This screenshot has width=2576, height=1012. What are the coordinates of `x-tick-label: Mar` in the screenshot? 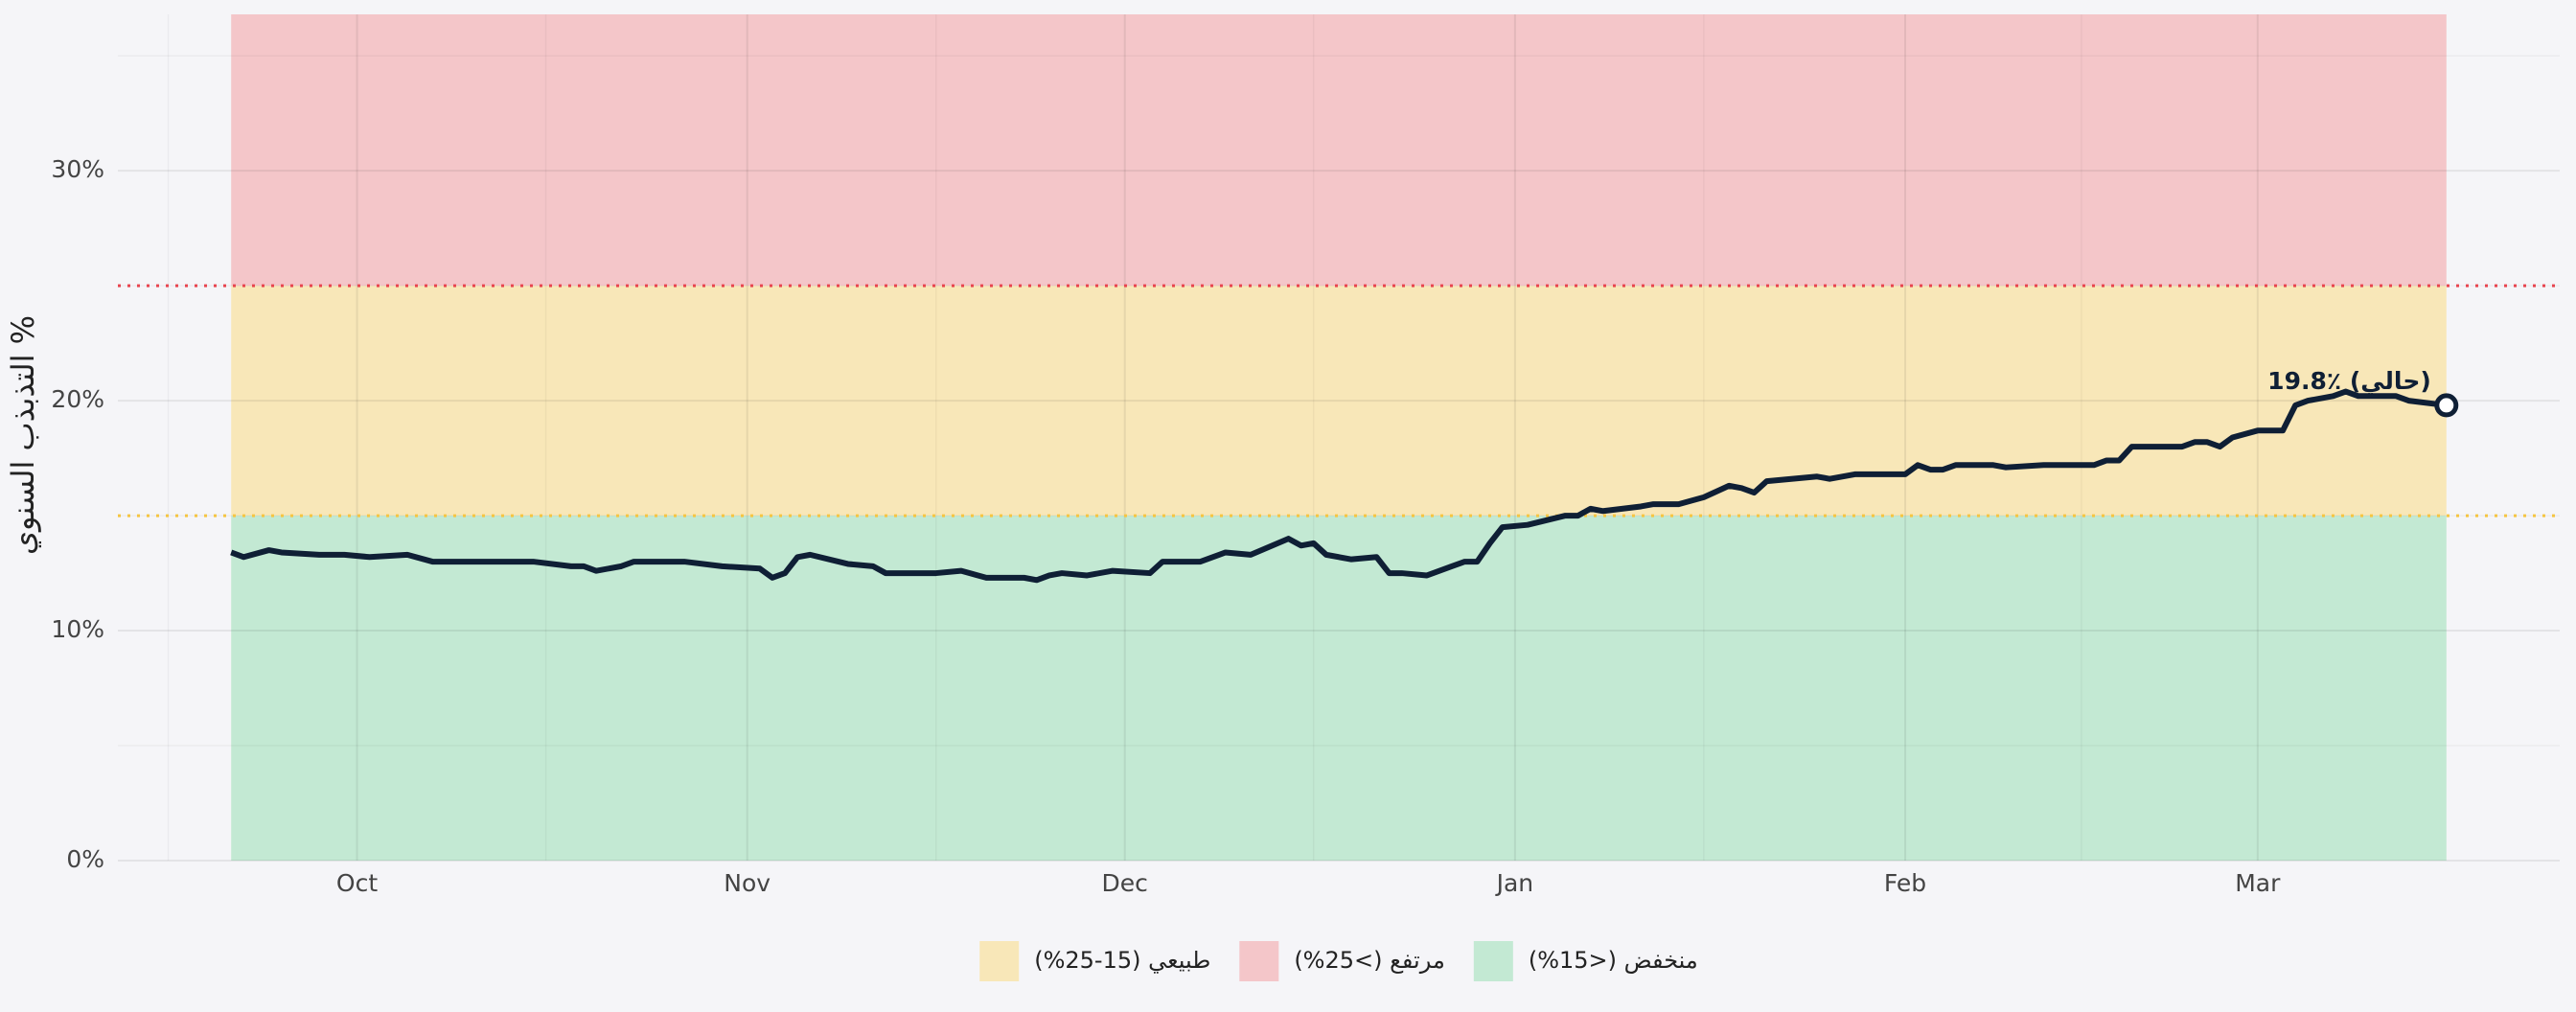 It's located at (2258, 883).